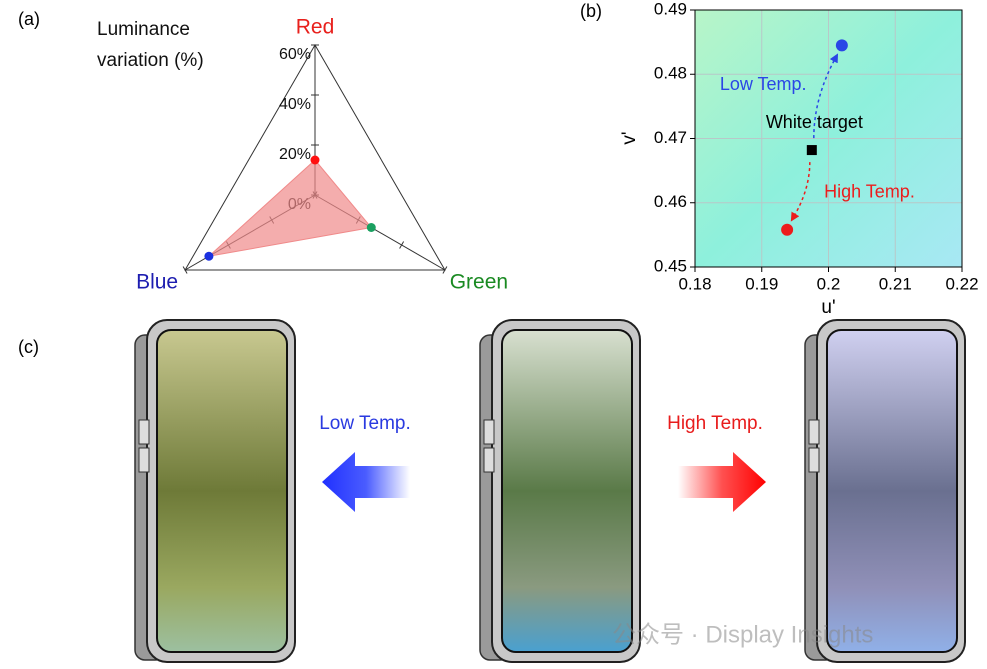 The width and height of the screenshot is (987, 669). What do you see at coordinates (591, 11) in the screenshot?
I see `panel-label: (b)` at bounding box center [591, 11].